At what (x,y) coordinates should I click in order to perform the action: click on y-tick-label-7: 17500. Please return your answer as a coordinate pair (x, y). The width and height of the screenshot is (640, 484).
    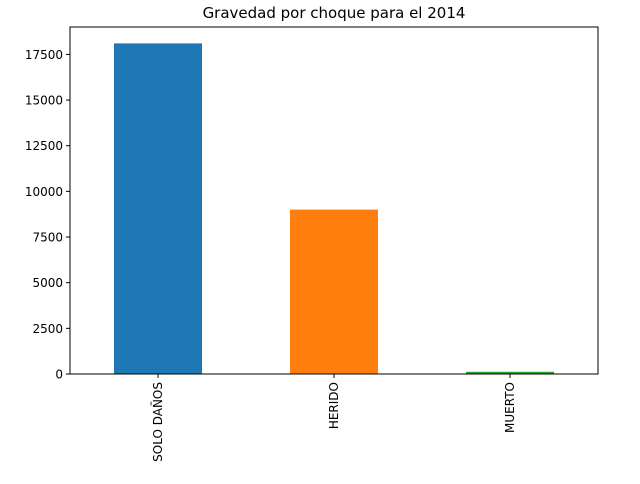
    Looking at the image, I should click on (44, 55).